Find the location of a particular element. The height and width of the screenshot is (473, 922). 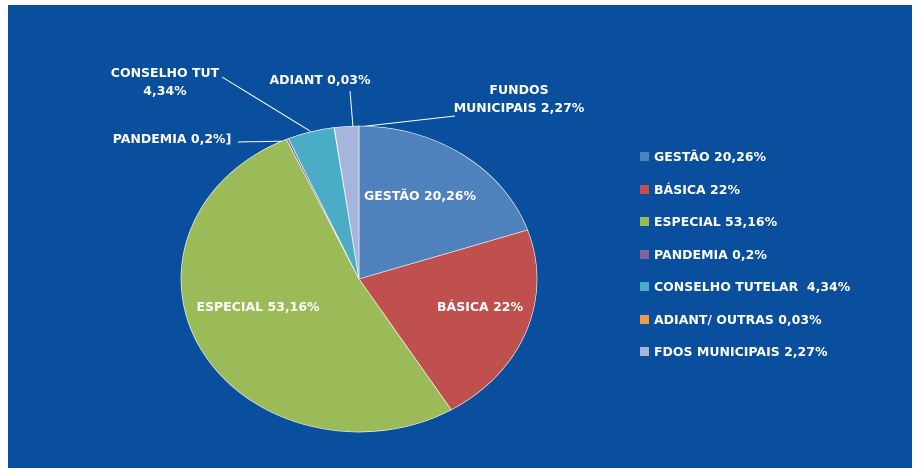

legend-item: ADIANT/ OUTRAS 0,03% is located at coordinates (731, 319).